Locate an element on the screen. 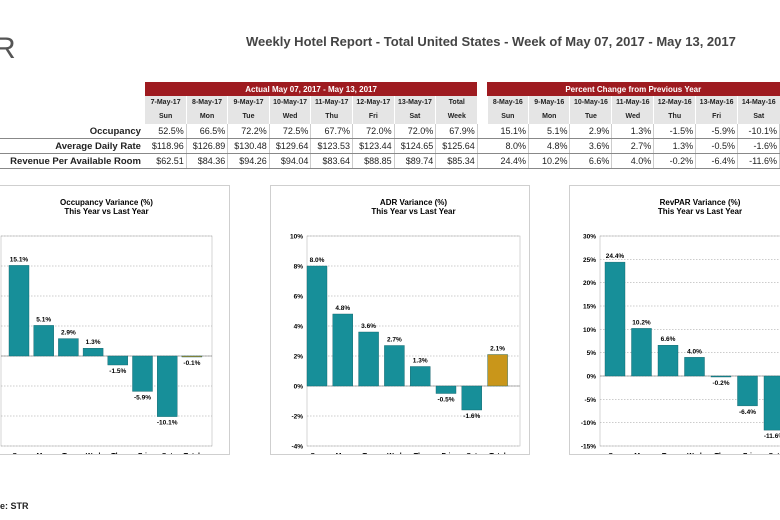 This screenshot has width=780, height=520. source-note: e: STR is located at coordinates (14, 506).